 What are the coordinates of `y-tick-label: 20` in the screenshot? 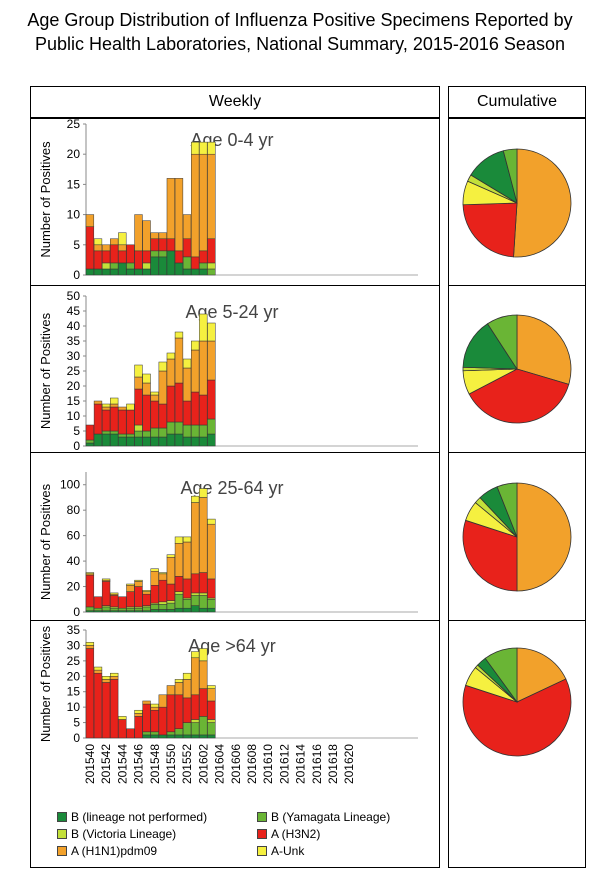 It's located at (74, 154).